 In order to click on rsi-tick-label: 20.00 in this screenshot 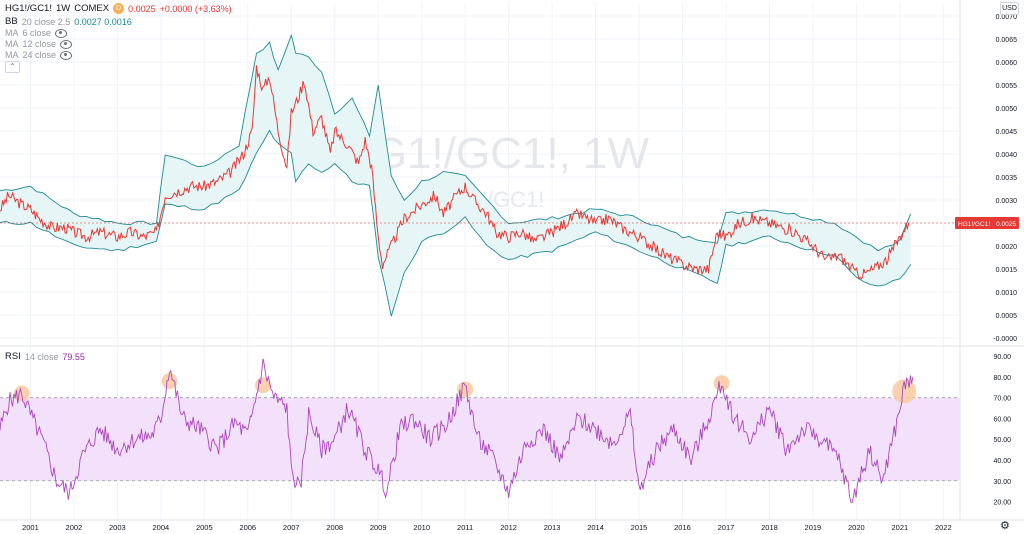, I will do `click(1002, 503)`.